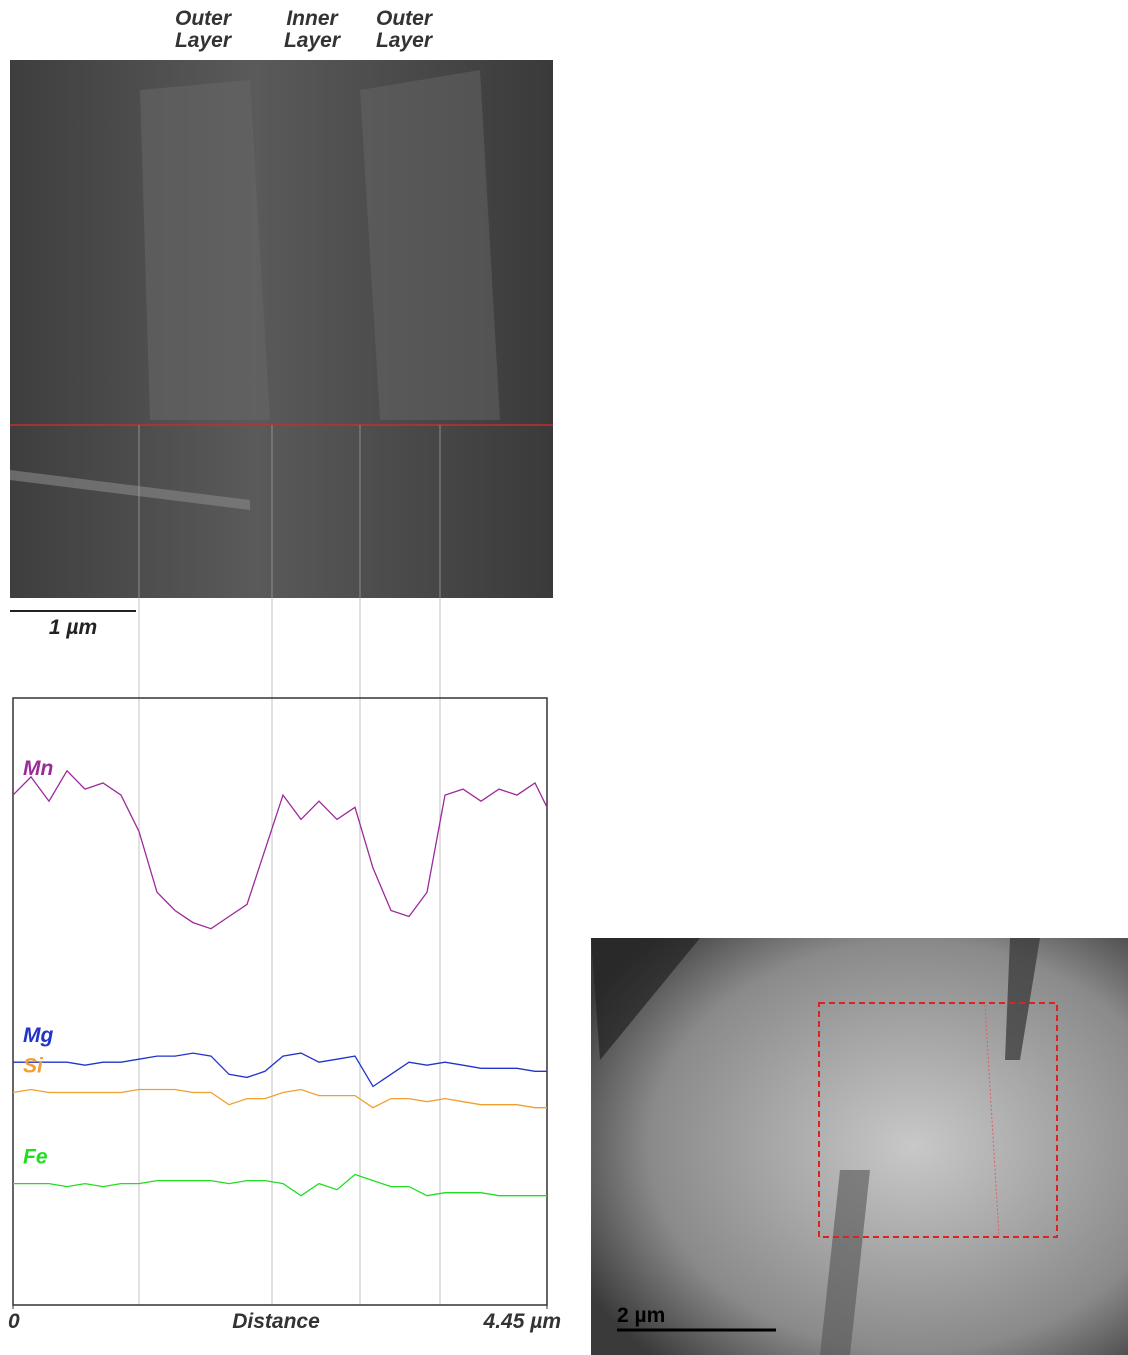  Describe the element at coordinates (38, 768) in the screenshot. I see `series-label: Mn` at that location.